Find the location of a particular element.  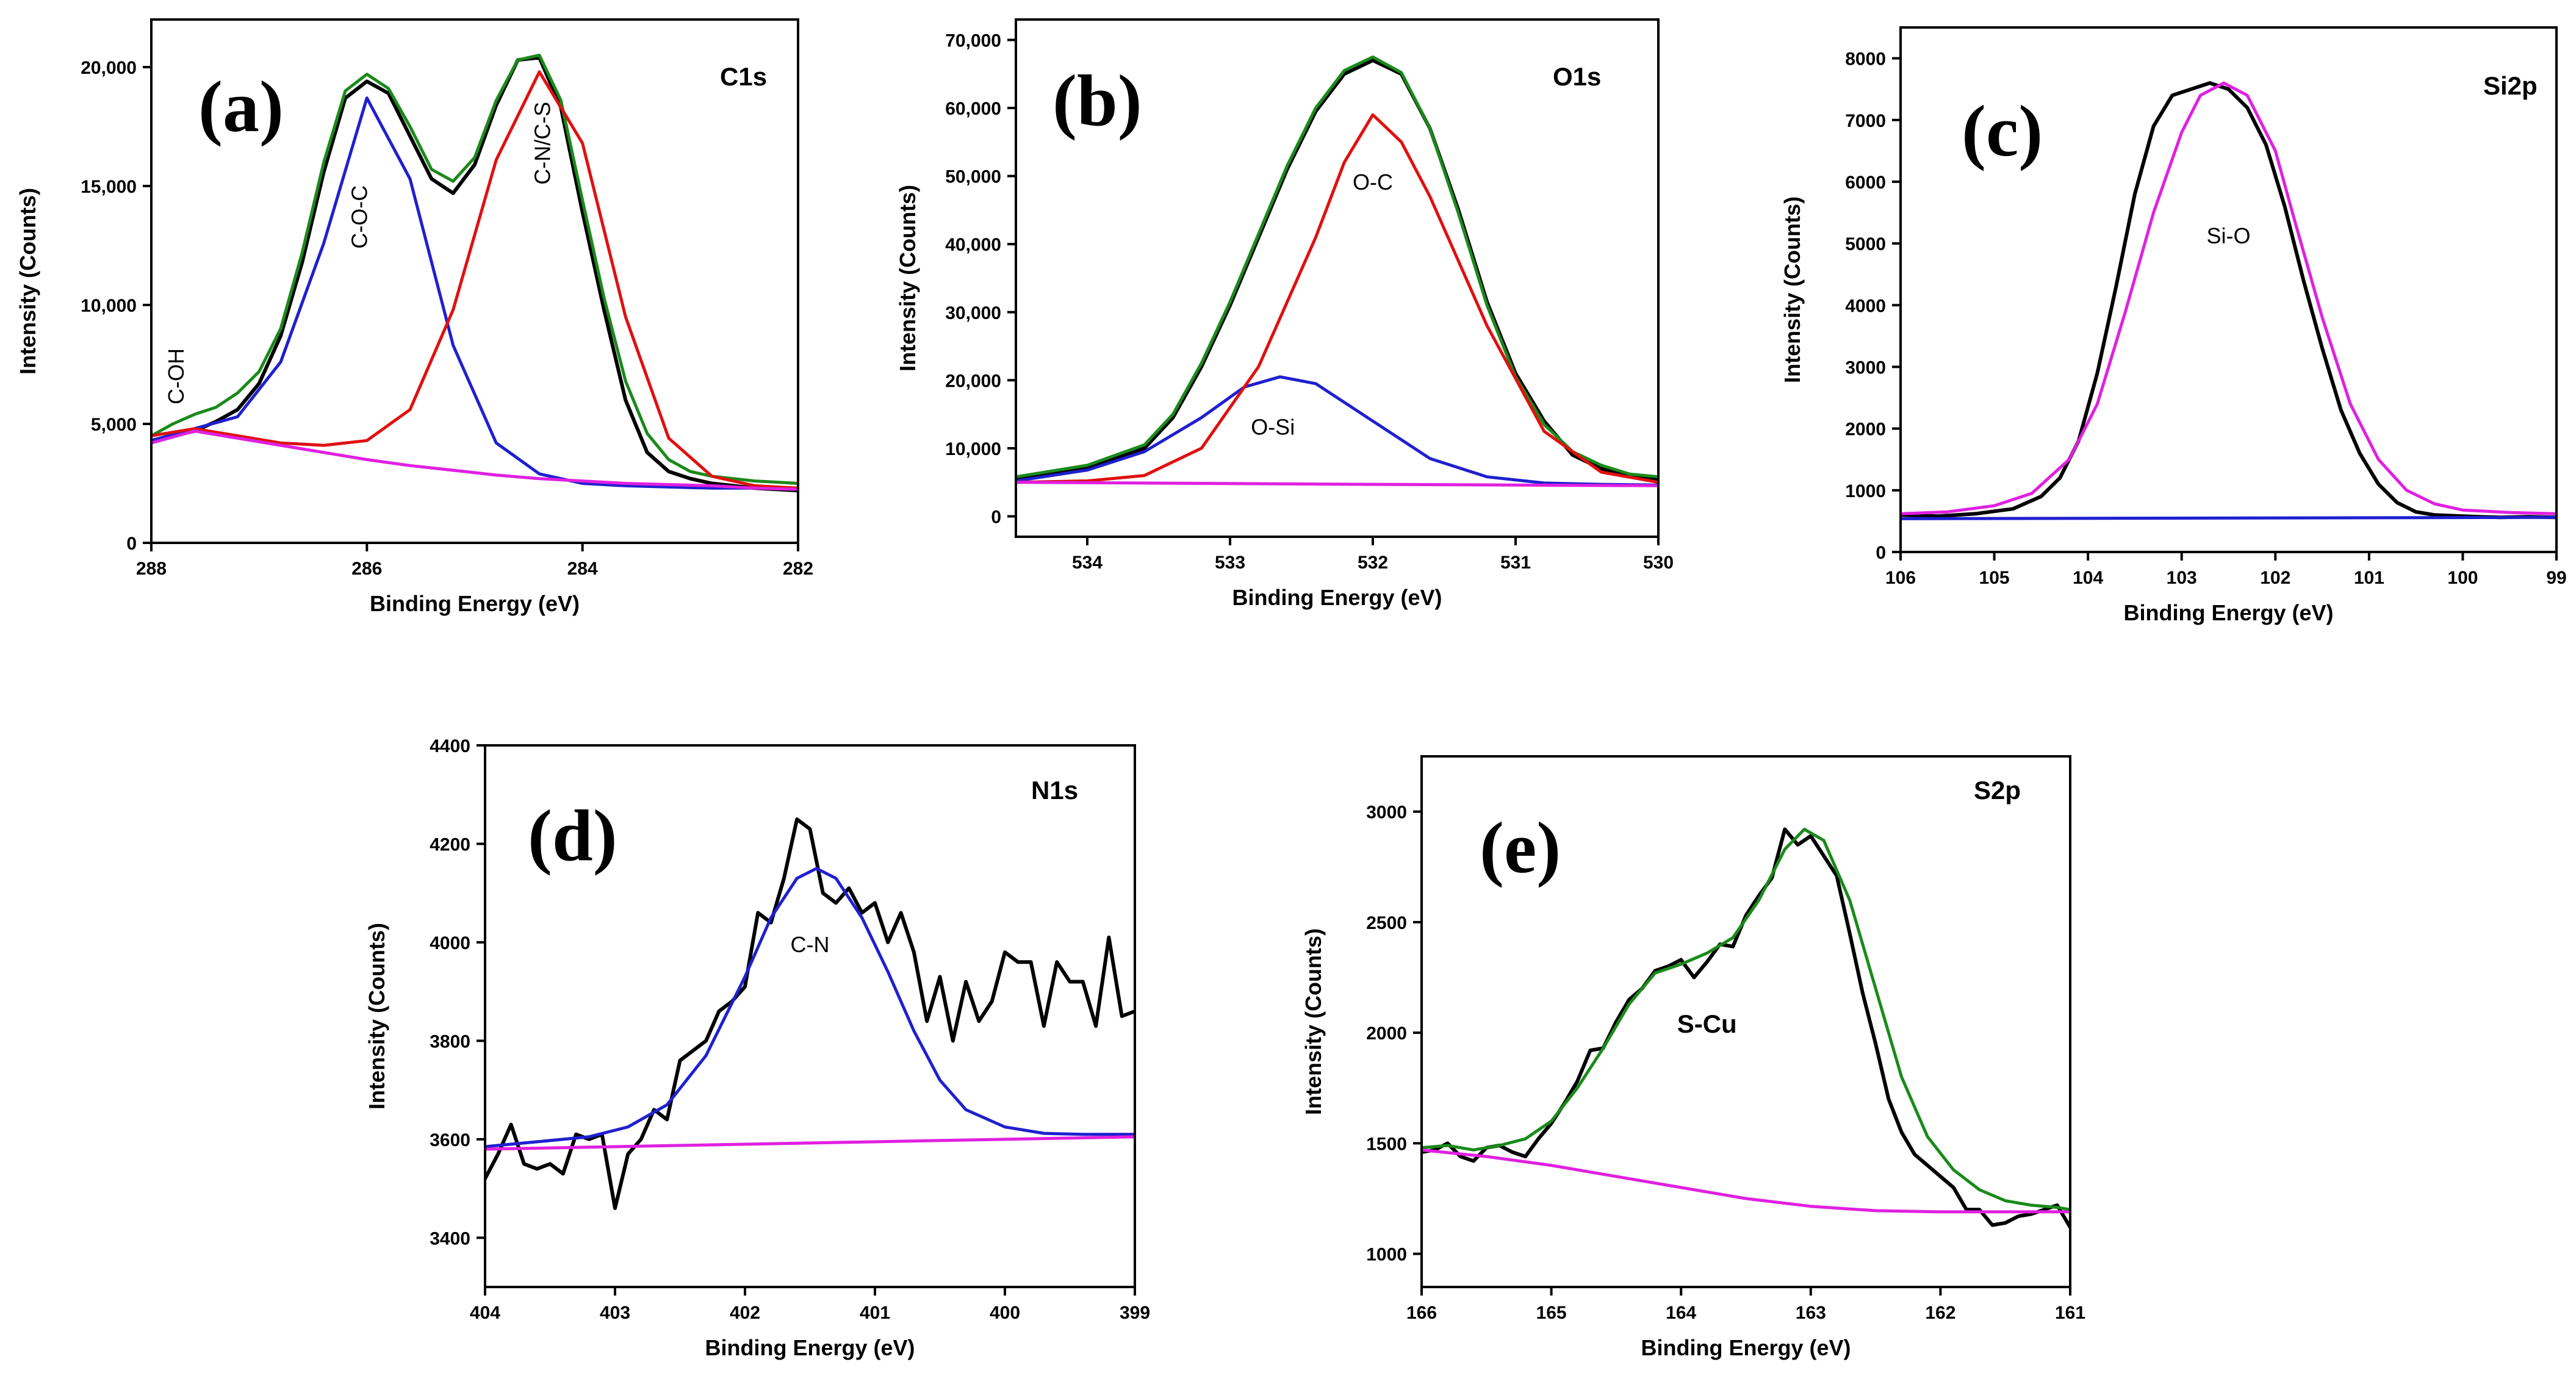

x-tick-label: 533 is located at coordinates (1230, 563).